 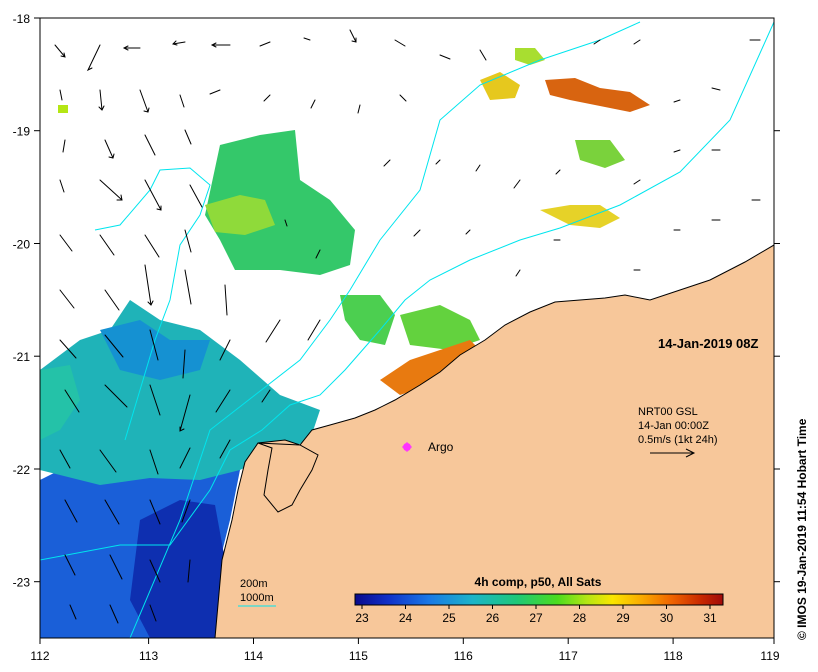 What do you see at coordinates (493, 618) in the screenshot?
I see `colorbar-tick-label: 26` at bounding box center [493, 618].